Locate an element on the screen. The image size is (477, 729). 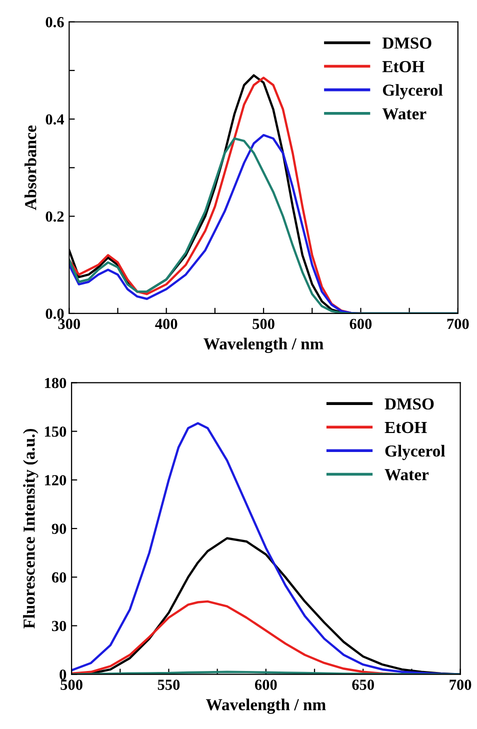
y-tick-label: 150 is located at coordinates (55, 431).